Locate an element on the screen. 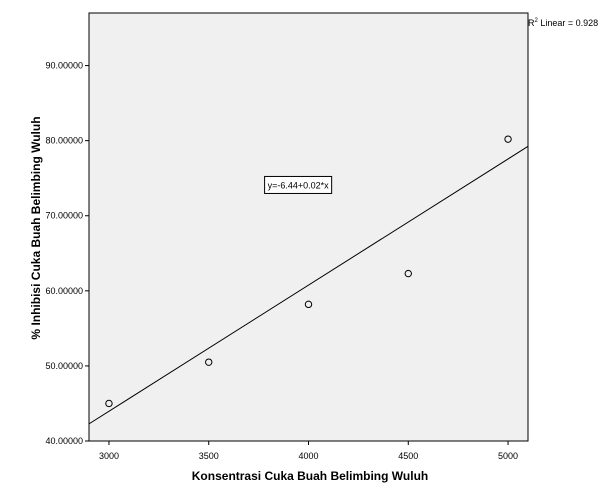  y-tick-label: 40.00000 is located at coordinates (64, 441).